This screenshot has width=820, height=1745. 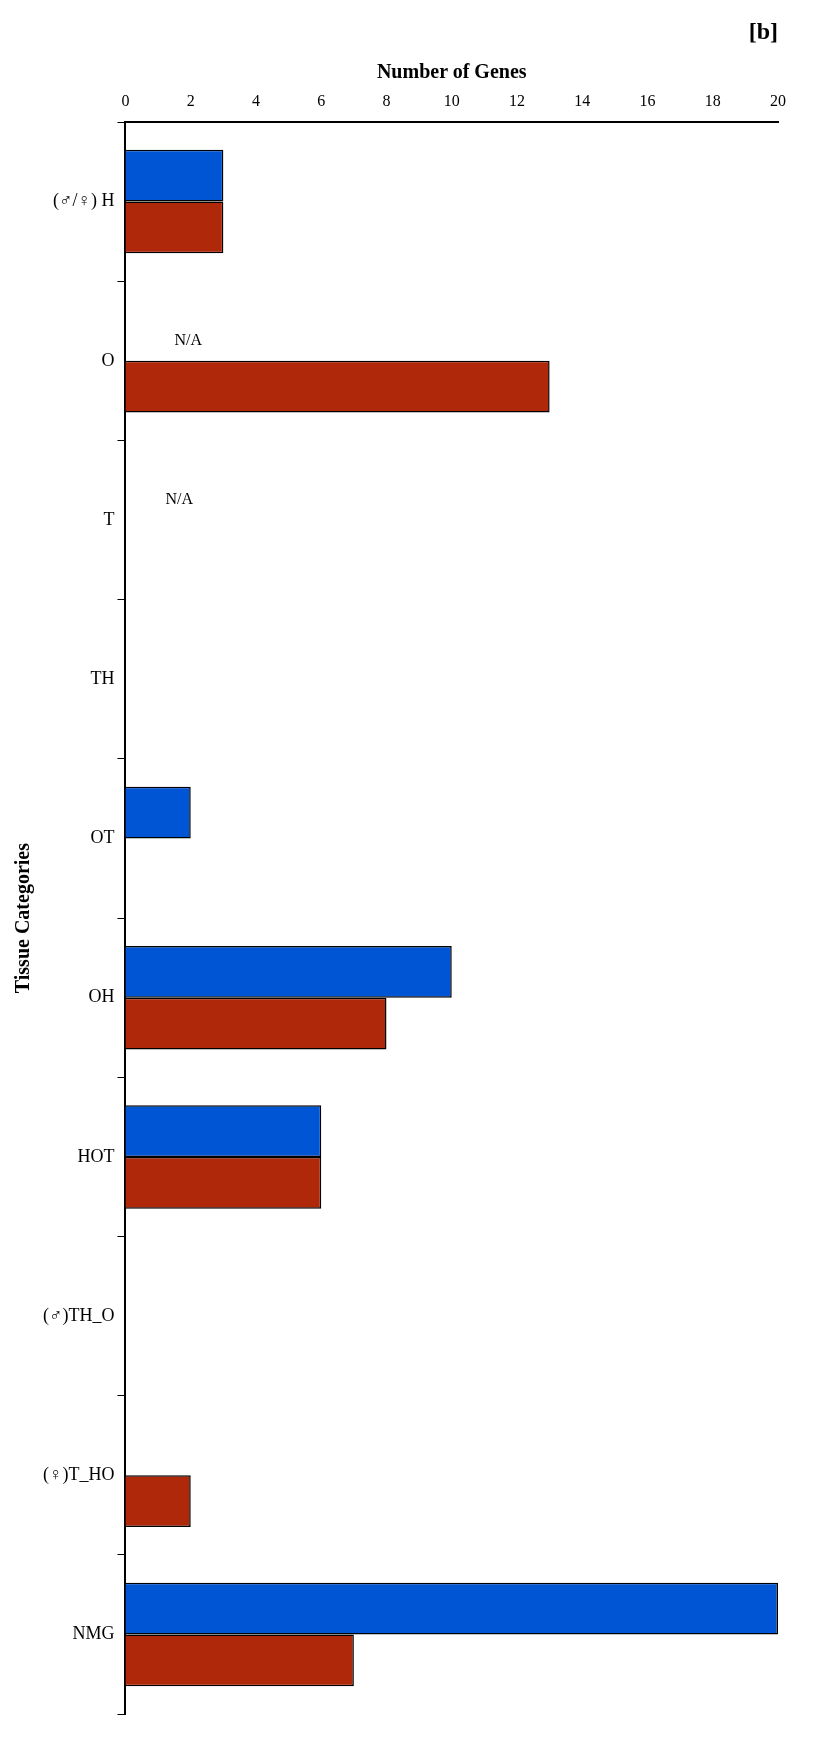 What do you see at coordinates (96, 1155) in the screenshot?
I see `y-tick-label: HOT` at bounding box center [96, 1155].